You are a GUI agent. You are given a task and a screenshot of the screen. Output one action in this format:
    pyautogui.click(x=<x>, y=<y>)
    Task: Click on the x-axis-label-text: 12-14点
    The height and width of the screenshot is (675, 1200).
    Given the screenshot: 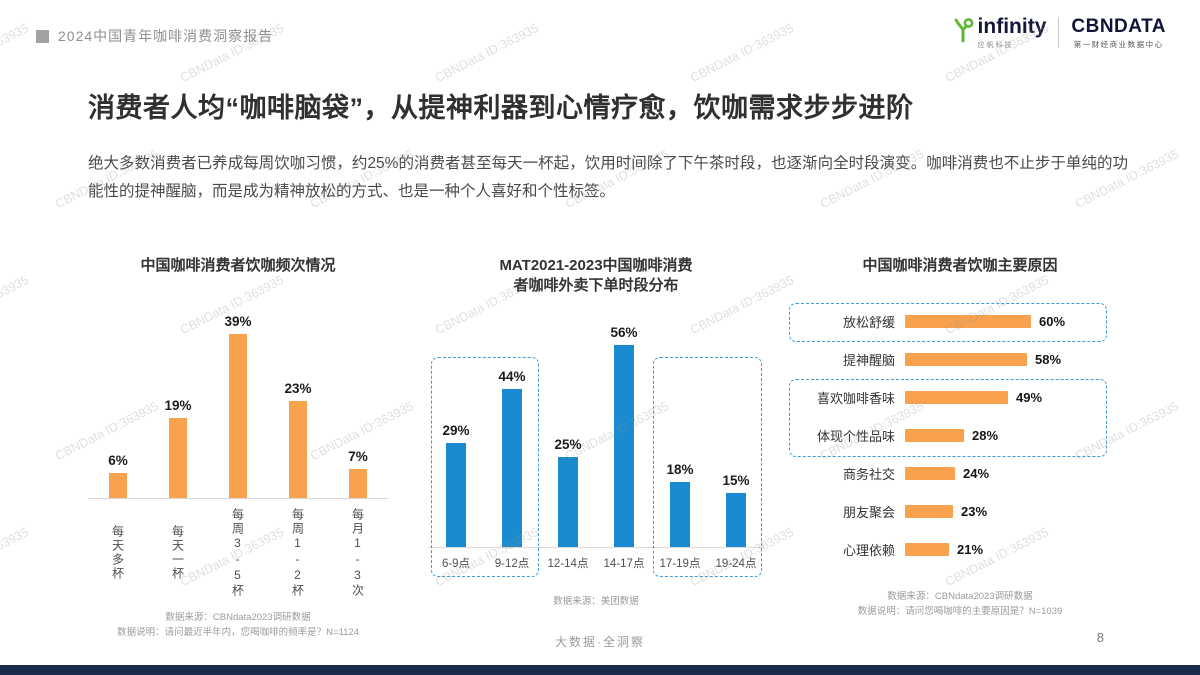 What is the action you would take?
    pyautogui.click(x=568, y=563)
    